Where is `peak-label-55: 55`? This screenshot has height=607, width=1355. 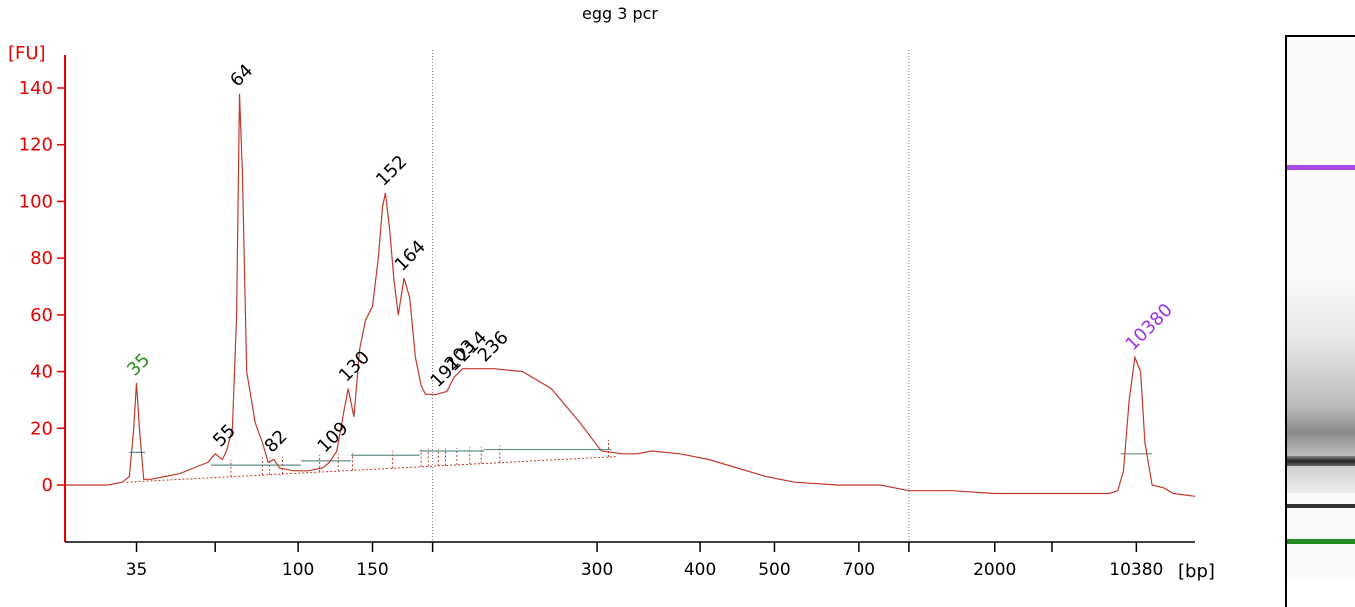 peak-label-55: 55 is located at coordinates (224, 435).